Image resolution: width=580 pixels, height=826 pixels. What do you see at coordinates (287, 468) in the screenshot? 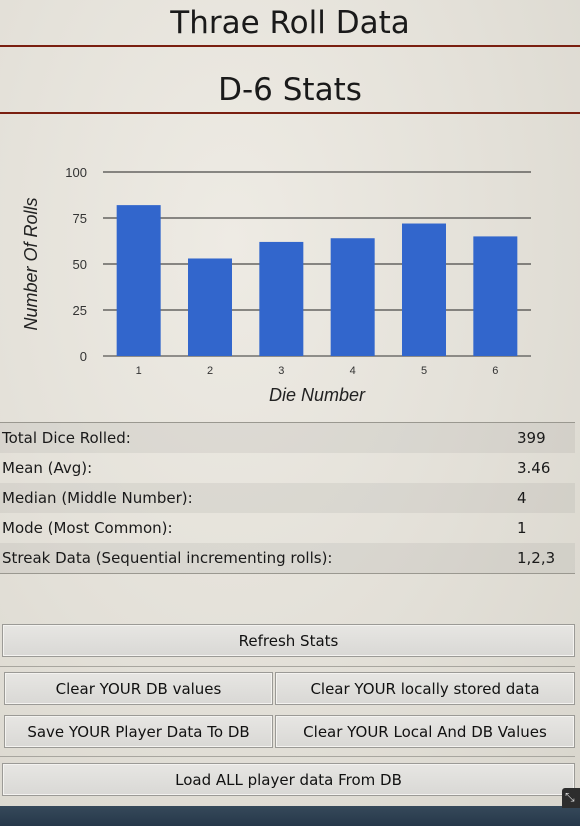
I see `stat-row-mean: Mean (Avg): 3.46` at bounding box center [287, 468].